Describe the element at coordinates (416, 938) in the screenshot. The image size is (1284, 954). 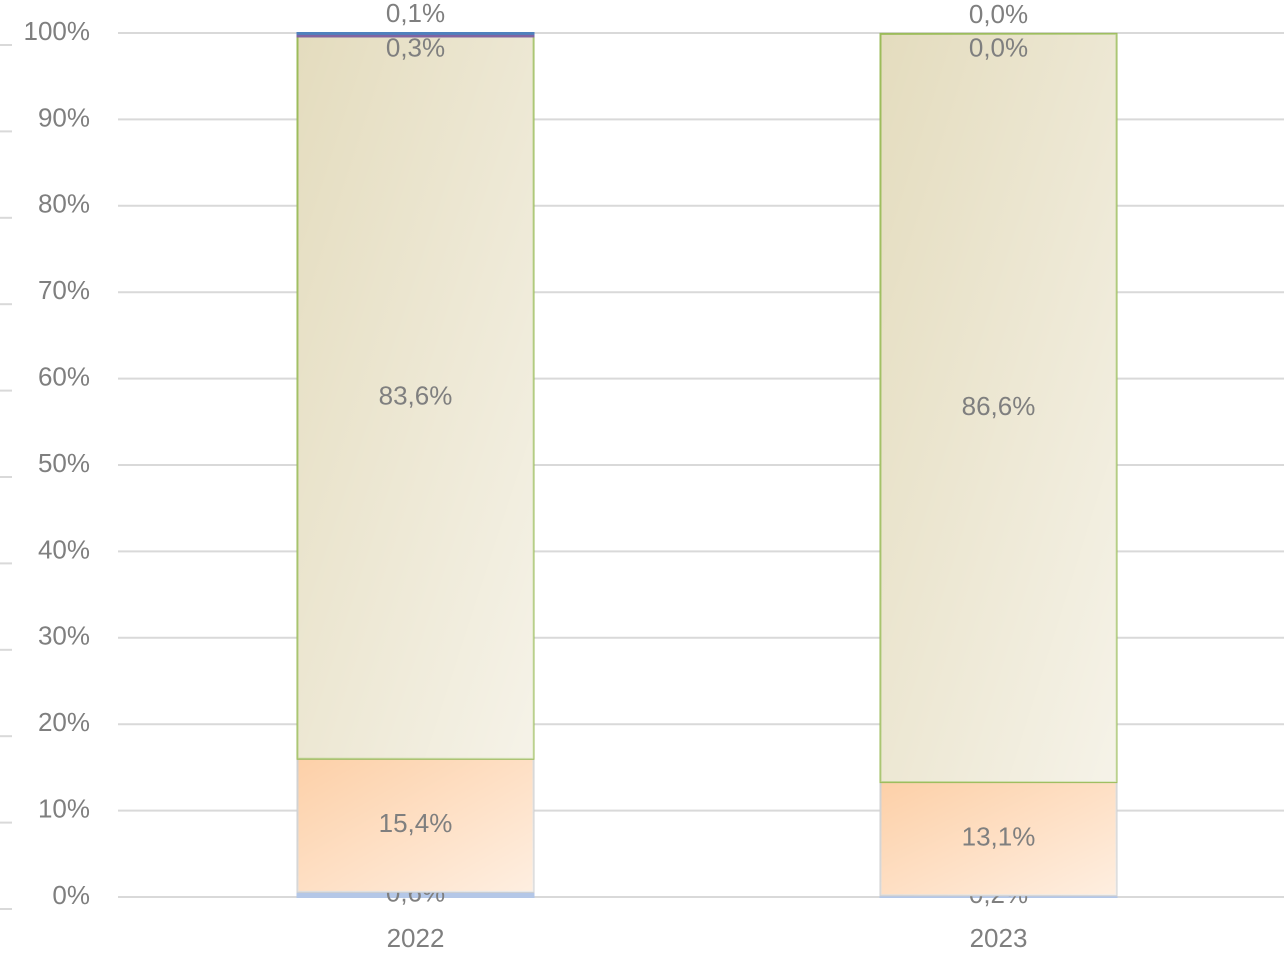
I see `x-tick-label: 2022` at that location.